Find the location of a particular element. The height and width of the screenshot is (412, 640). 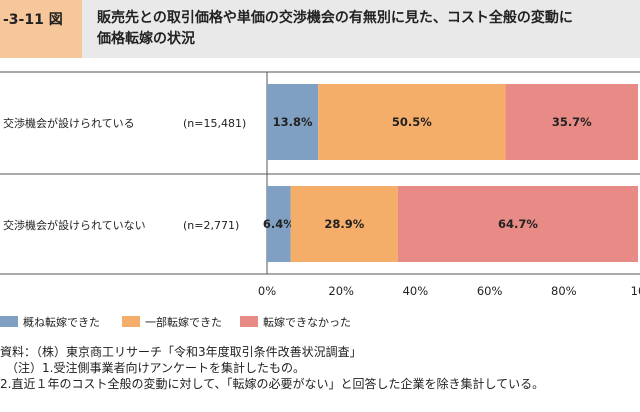

legend-swatch-mostly is located at coordinates (9, 321).